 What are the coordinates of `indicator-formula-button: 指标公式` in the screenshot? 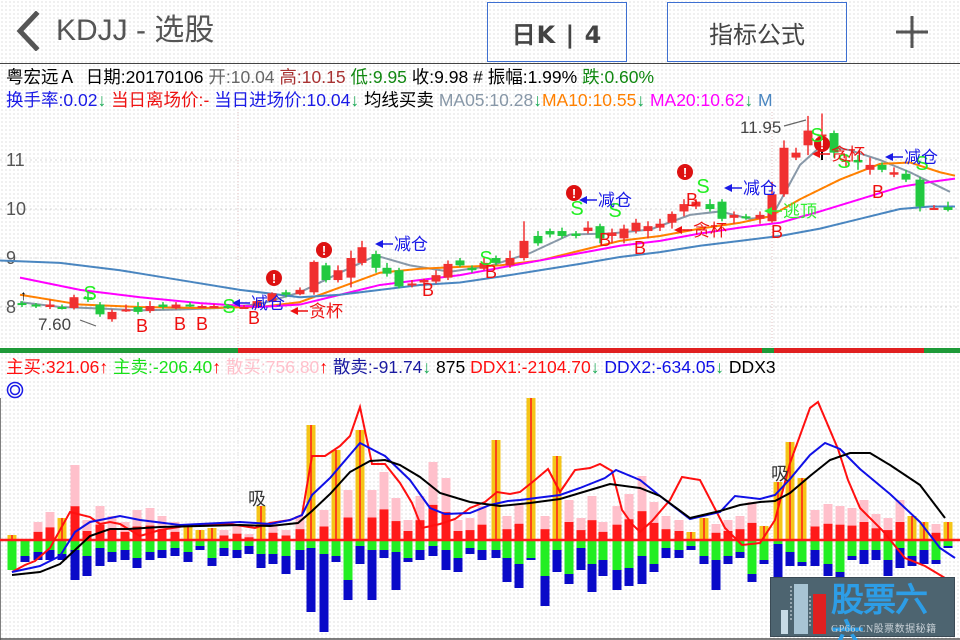 It's located at (757, 32).